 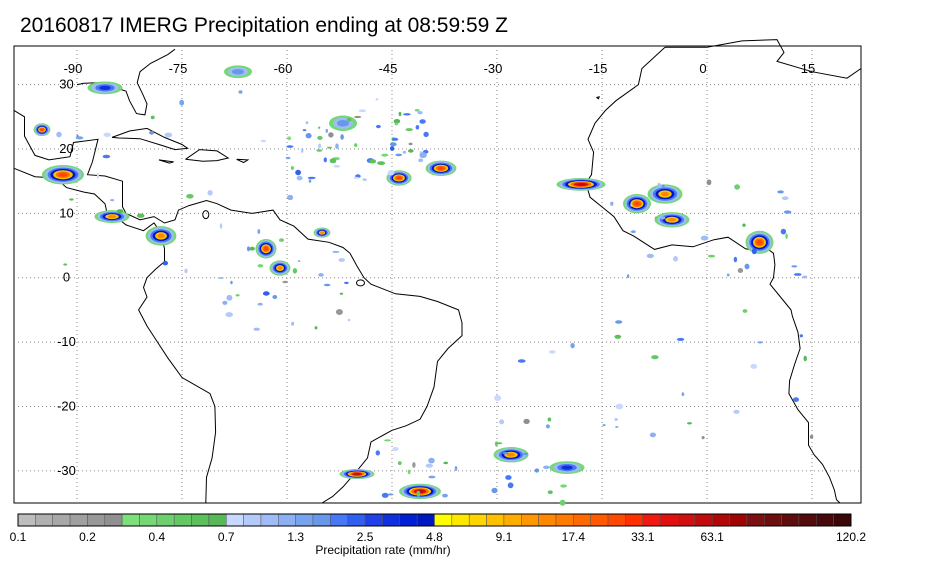 I want to click on longitude-label: 0, so click(x=702, y=68).